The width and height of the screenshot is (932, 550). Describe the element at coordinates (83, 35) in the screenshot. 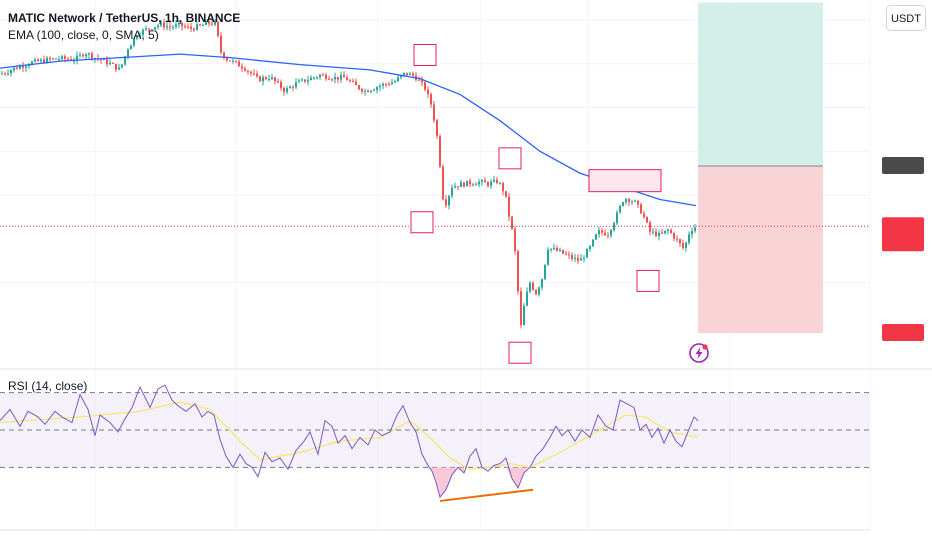

I see `ema-indicator-label: EMA (100, close, 0, SMA, 5)` at that location.